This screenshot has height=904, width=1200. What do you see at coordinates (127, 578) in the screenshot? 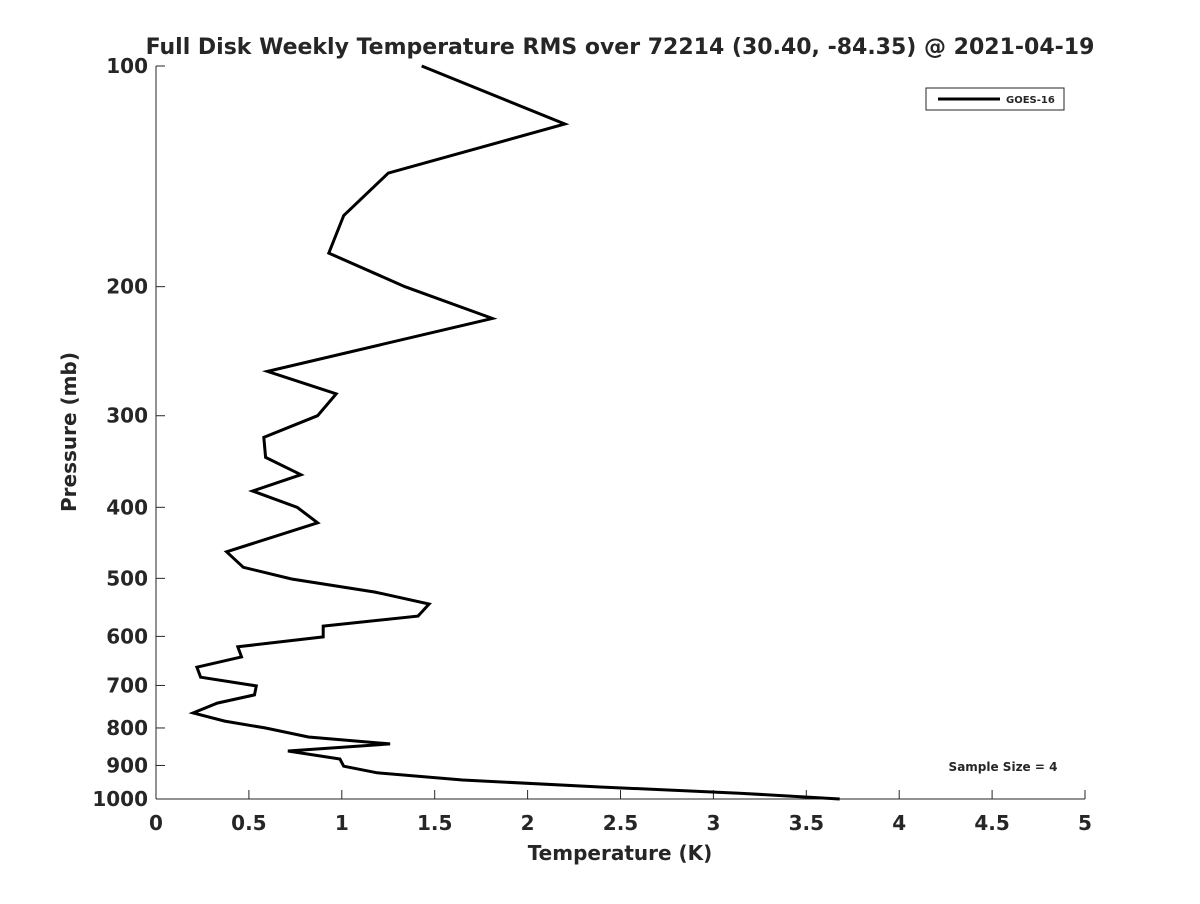
I see `y-tick-label: 500` at bounding box center [127, 578].